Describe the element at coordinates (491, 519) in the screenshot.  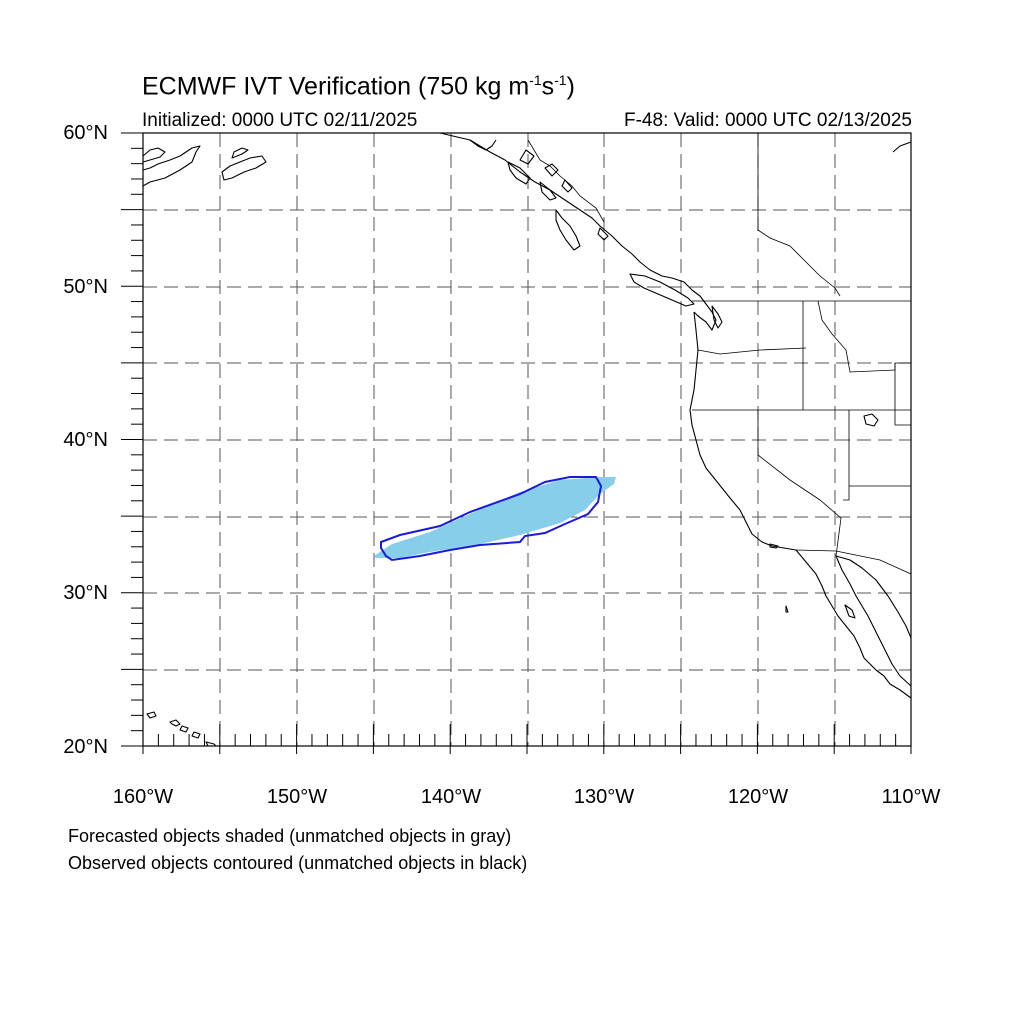
I see `observed-object-contour` at that location.